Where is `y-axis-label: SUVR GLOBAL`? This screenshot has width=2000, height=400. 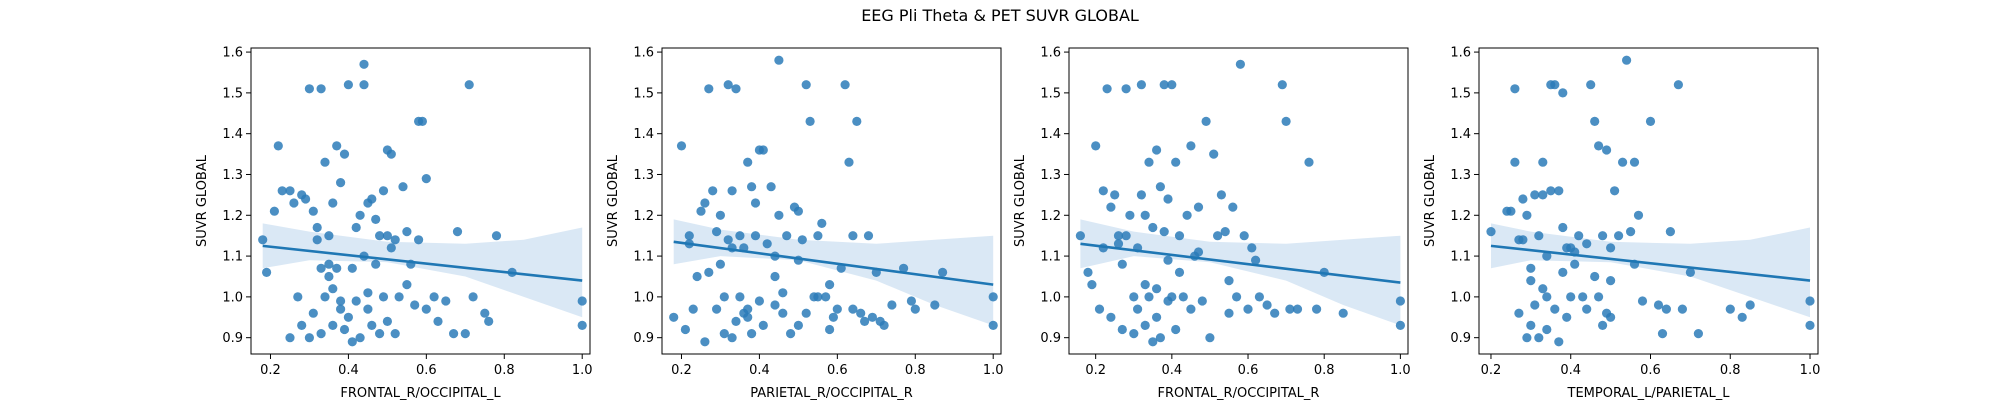
y-axis-label: SUVR GLOBAL is located at coordinates (1430, 200).